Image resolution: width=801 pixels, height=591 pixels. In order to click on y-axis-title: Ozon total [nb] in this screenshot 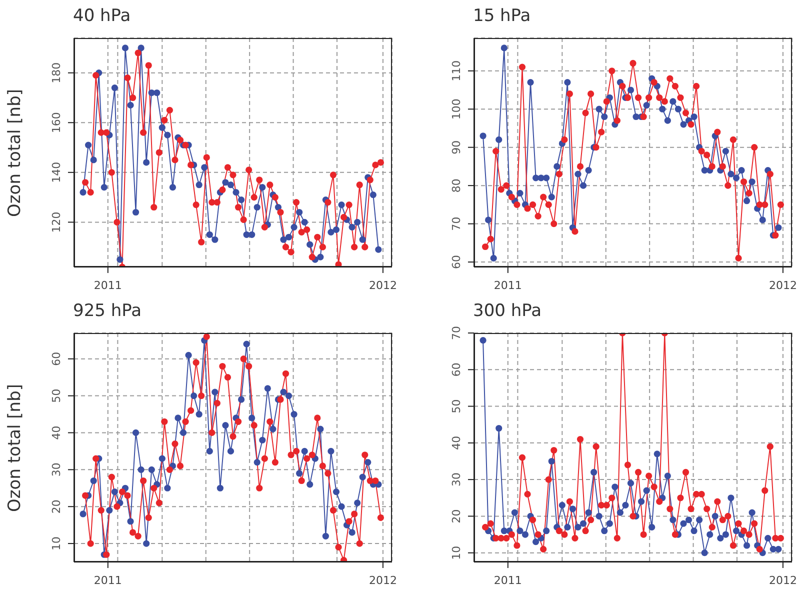, I will do `click(15, 448)`.